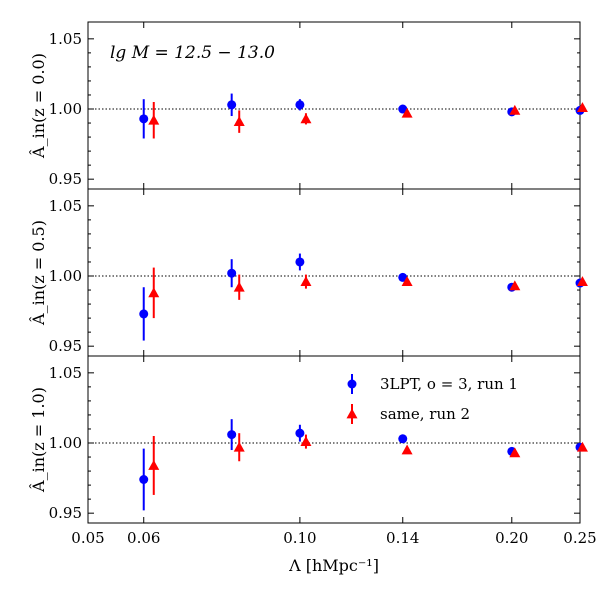 The image size is (600, 600). What do you see at coordinates (333, 565) in the screenshot?
I see `x-axis-label: Λ [hMpc⁻¹]` at bounding box center [333, 565].